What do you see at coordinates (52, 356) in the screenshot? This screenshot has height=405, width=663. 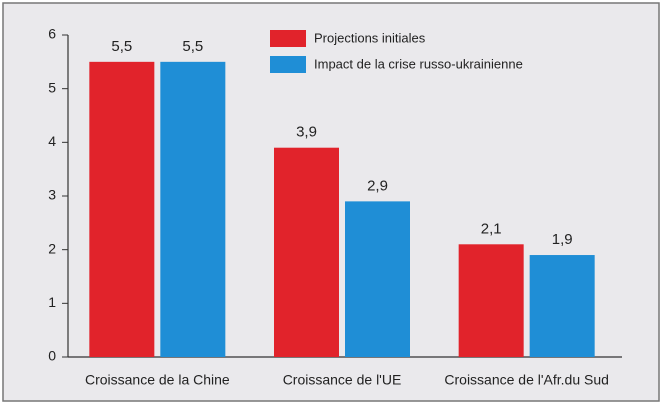 I see `y-tick-label: 0` at bounding box center [52, 356].